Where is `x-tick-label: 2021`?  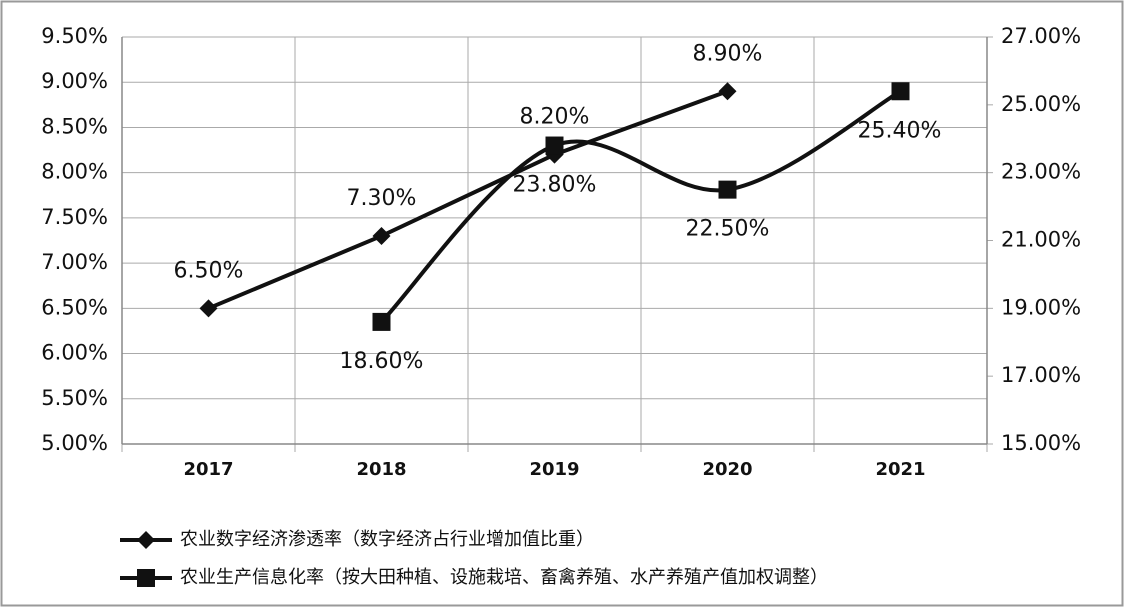 x-tick-label: 2021 is located at coordinates (900, 469).